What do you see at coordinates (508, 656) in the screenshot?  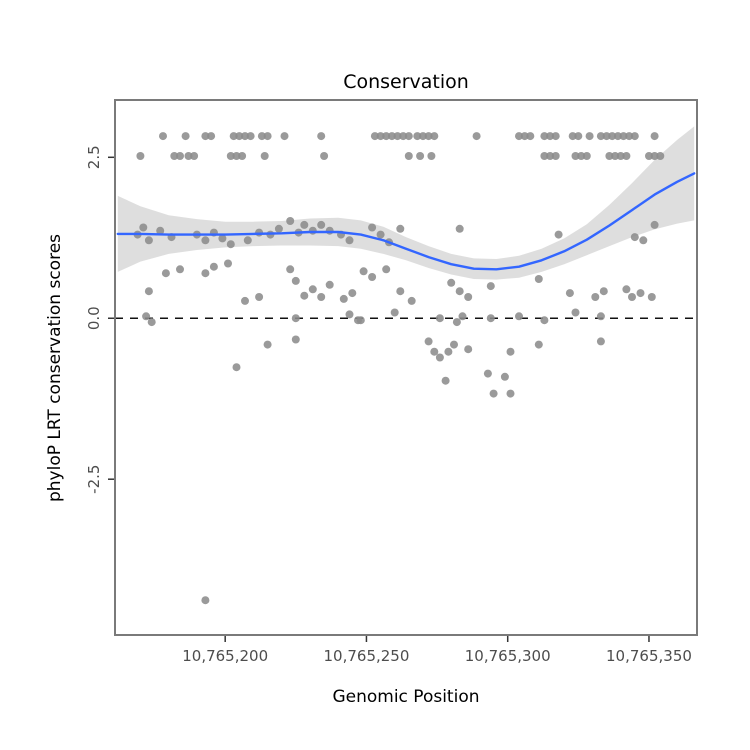 I see `x-tick-label: 10,765,300` at bounding box center [508, 656].